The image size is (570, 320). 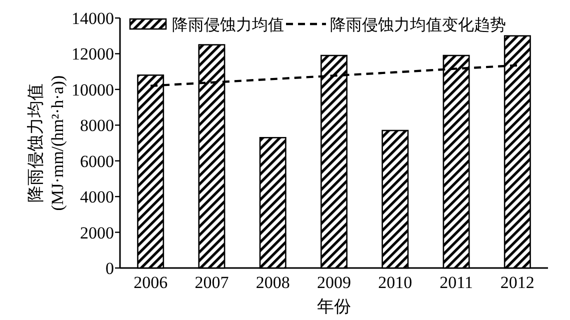 I want to click on y-tick-label: 8000, so click(x=97, y=126).